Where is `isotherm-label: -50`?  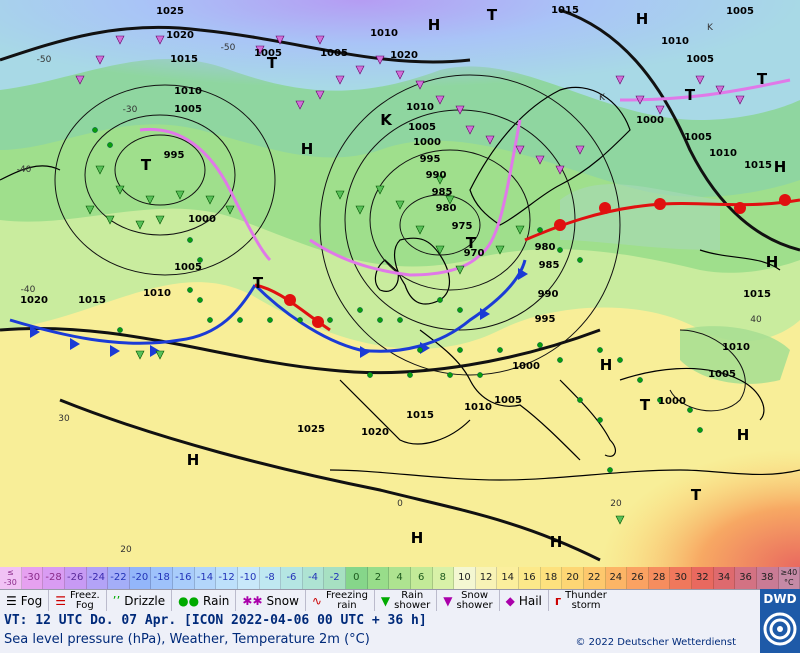 isotherm-label: -50 is located at coordinates (228, 48).